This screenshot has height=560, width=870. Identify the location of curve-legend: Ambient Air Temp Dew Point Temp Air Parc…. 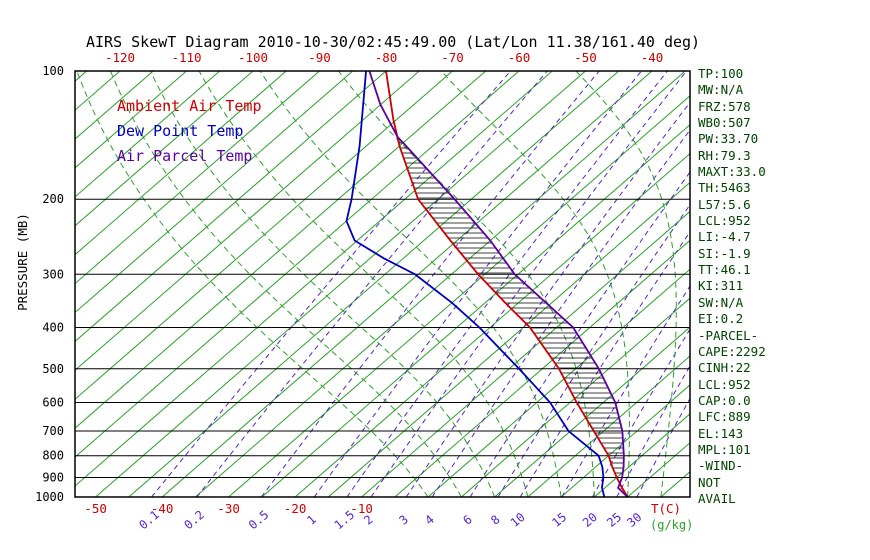
(189, 131).